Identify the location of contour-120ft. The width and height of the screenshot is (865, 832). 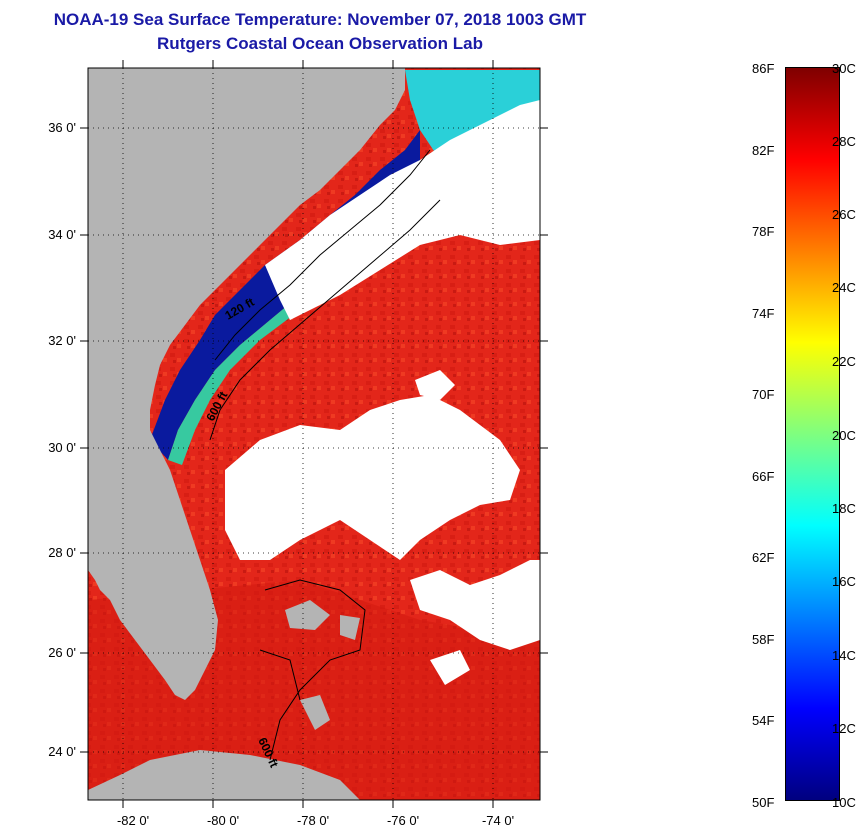
(322, 255).